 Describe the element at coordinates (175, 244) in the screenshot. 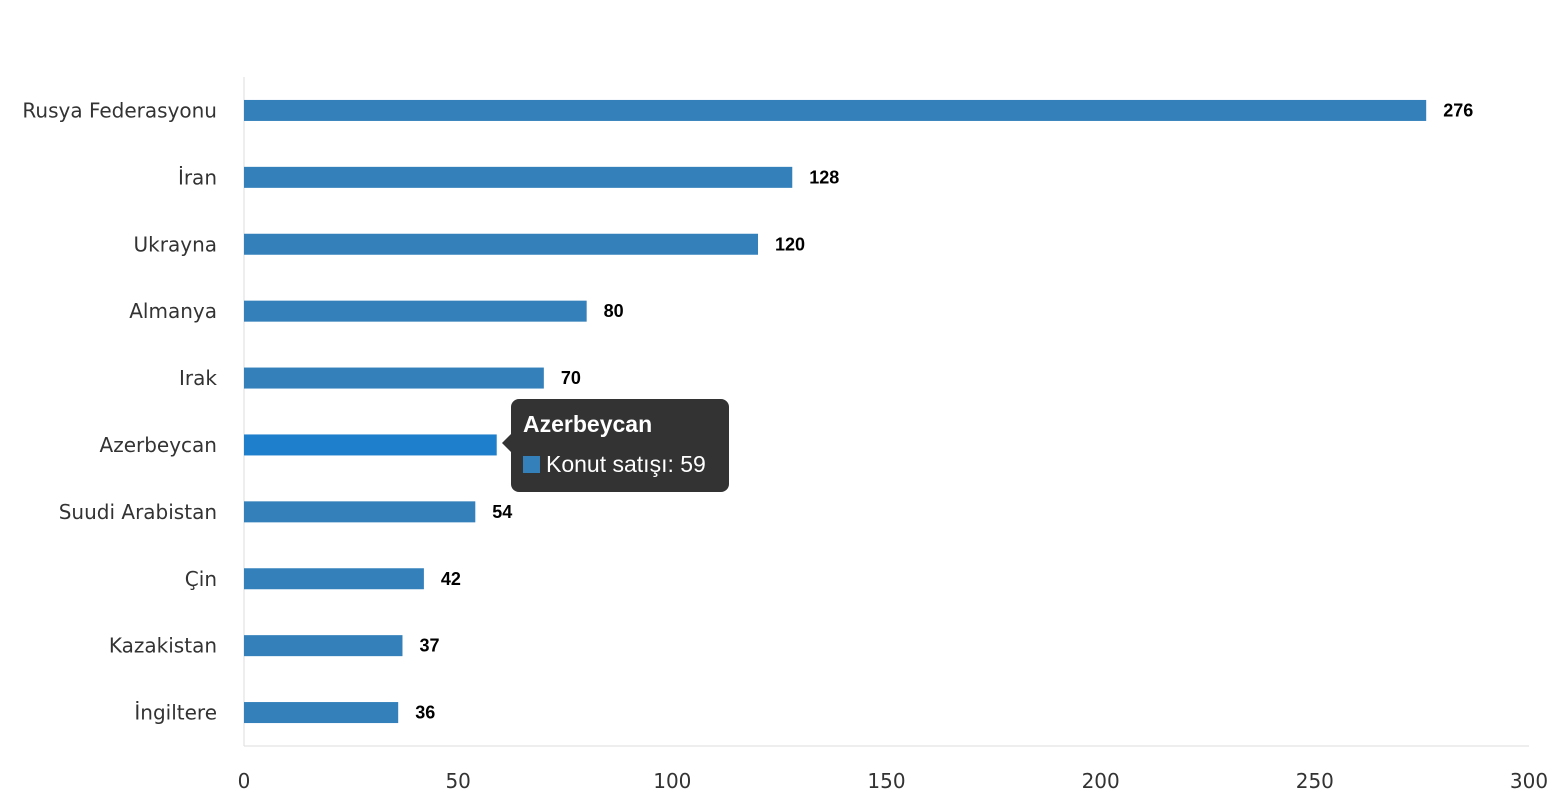

I see `category-label: Ukrayna` at that location.